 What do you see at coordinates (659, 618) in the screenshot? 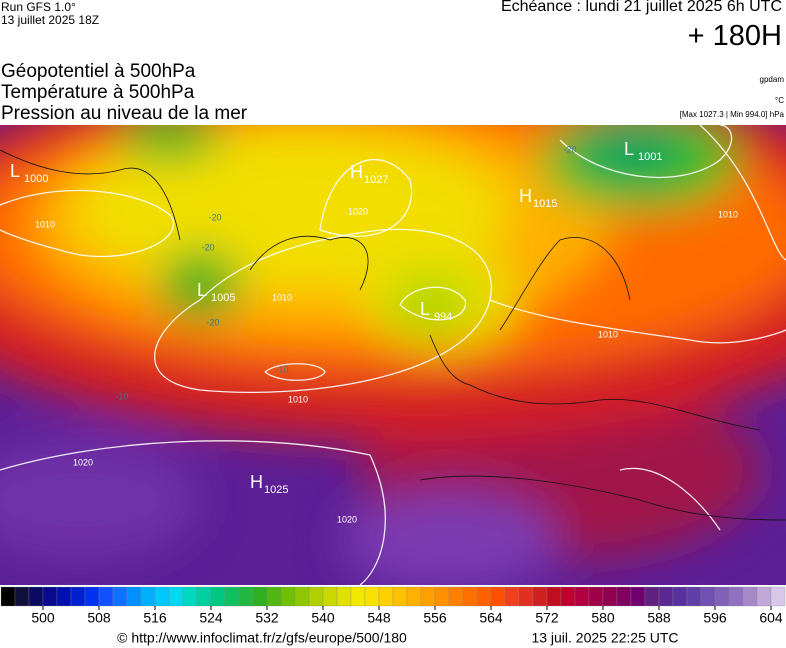
I see `colorbar-label: 588` at bounding box center [659, 618].